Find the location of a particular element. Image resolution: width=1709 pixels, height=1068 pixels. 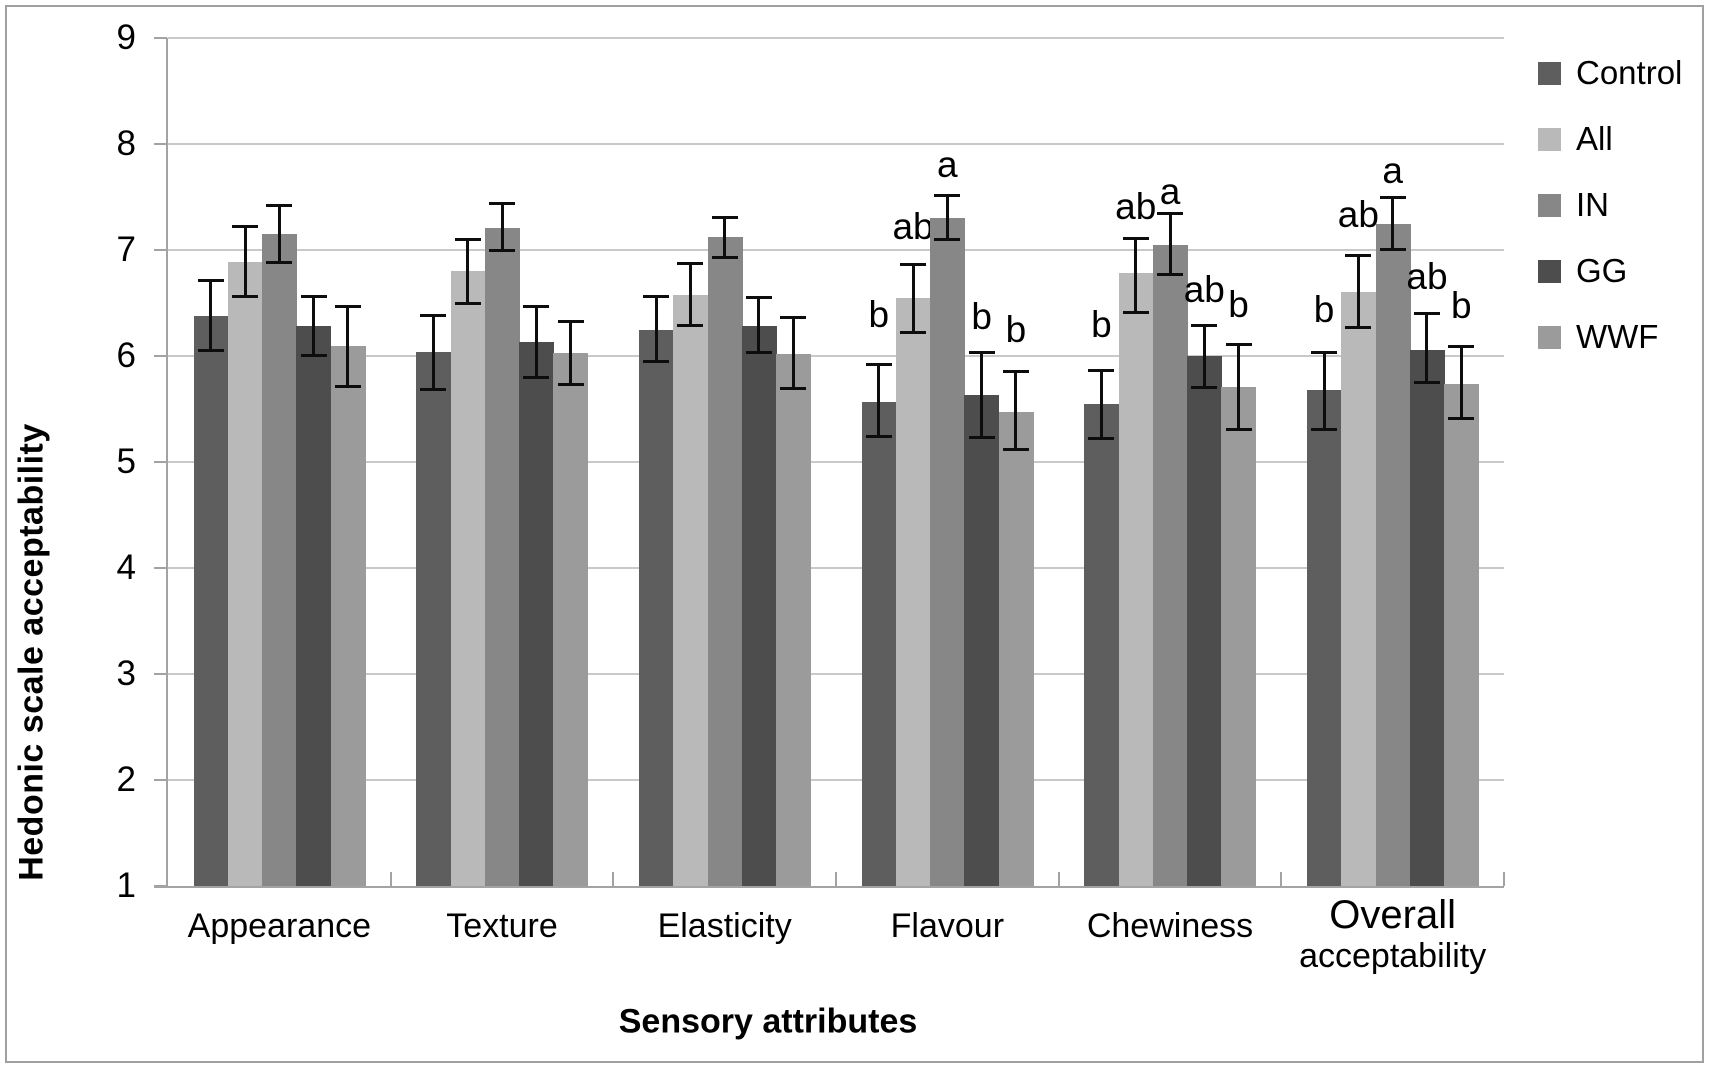

error-bar-Control-Texture is located at coordinates (433, 352).